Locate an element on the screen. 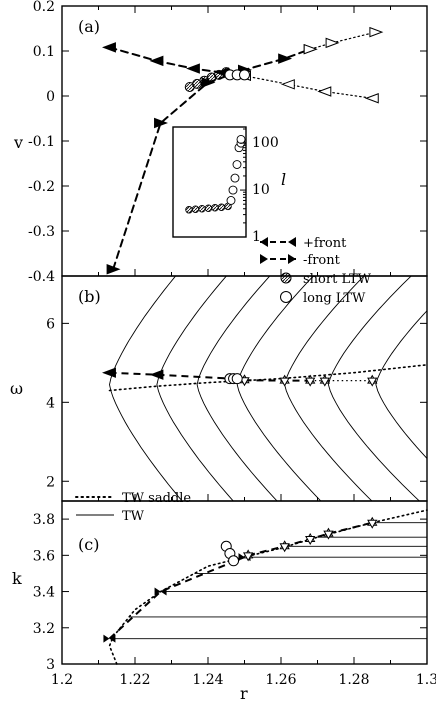  legend-plus-front: +front is located at coordinates (303, 243).